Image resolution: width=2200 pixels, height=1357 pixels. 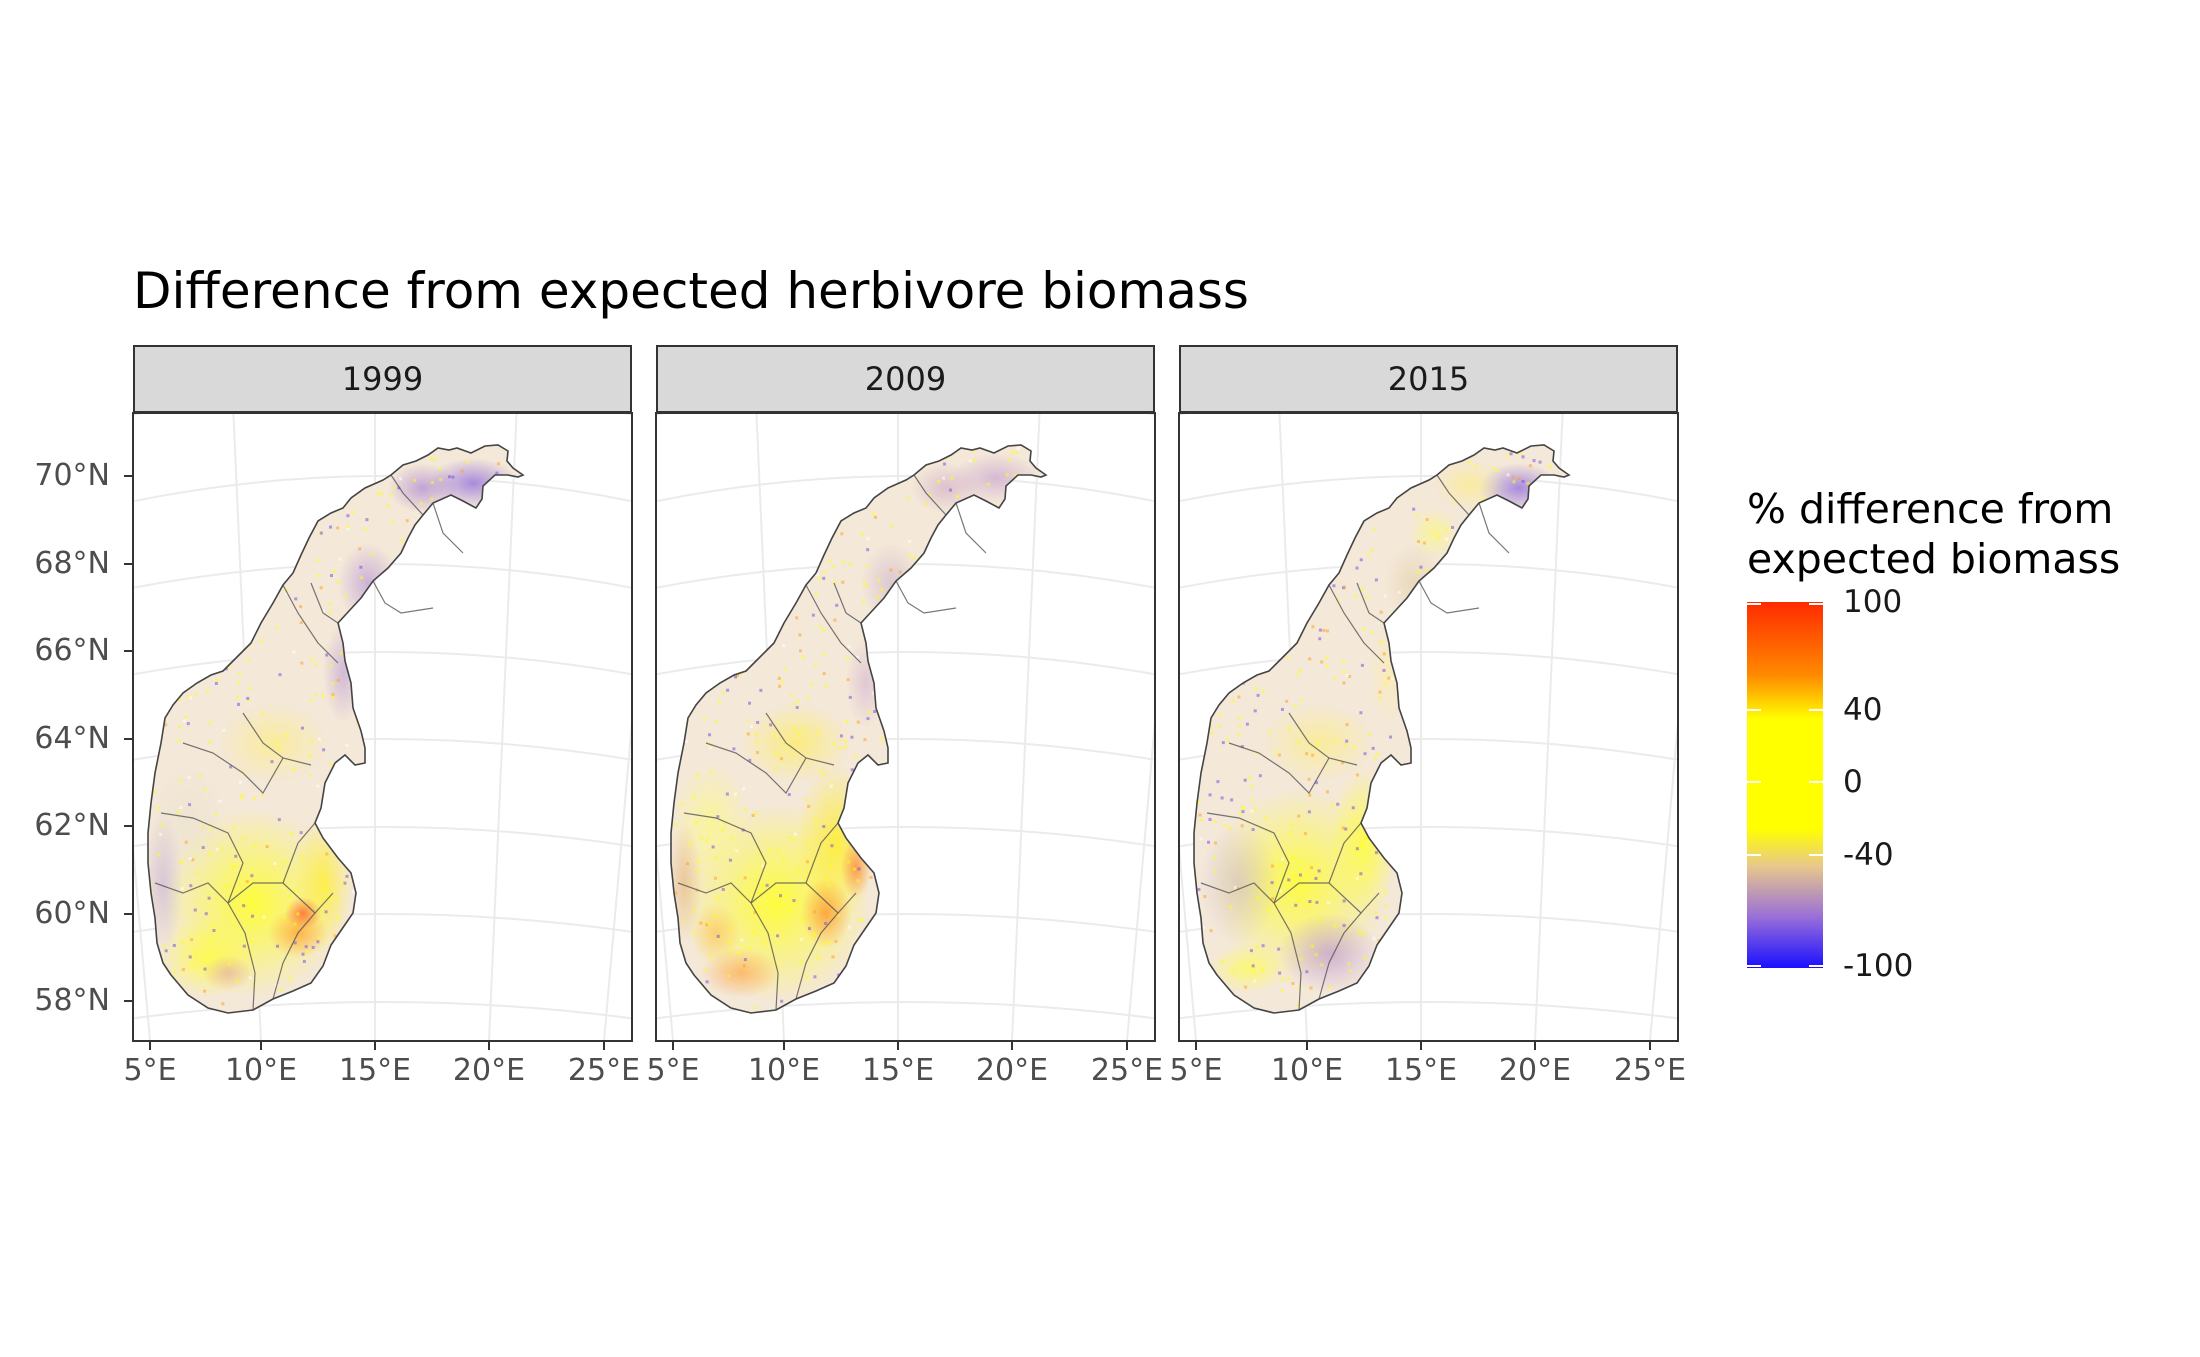 I want to click on y-tick-label: 68°N, so click(x=72, y=563).